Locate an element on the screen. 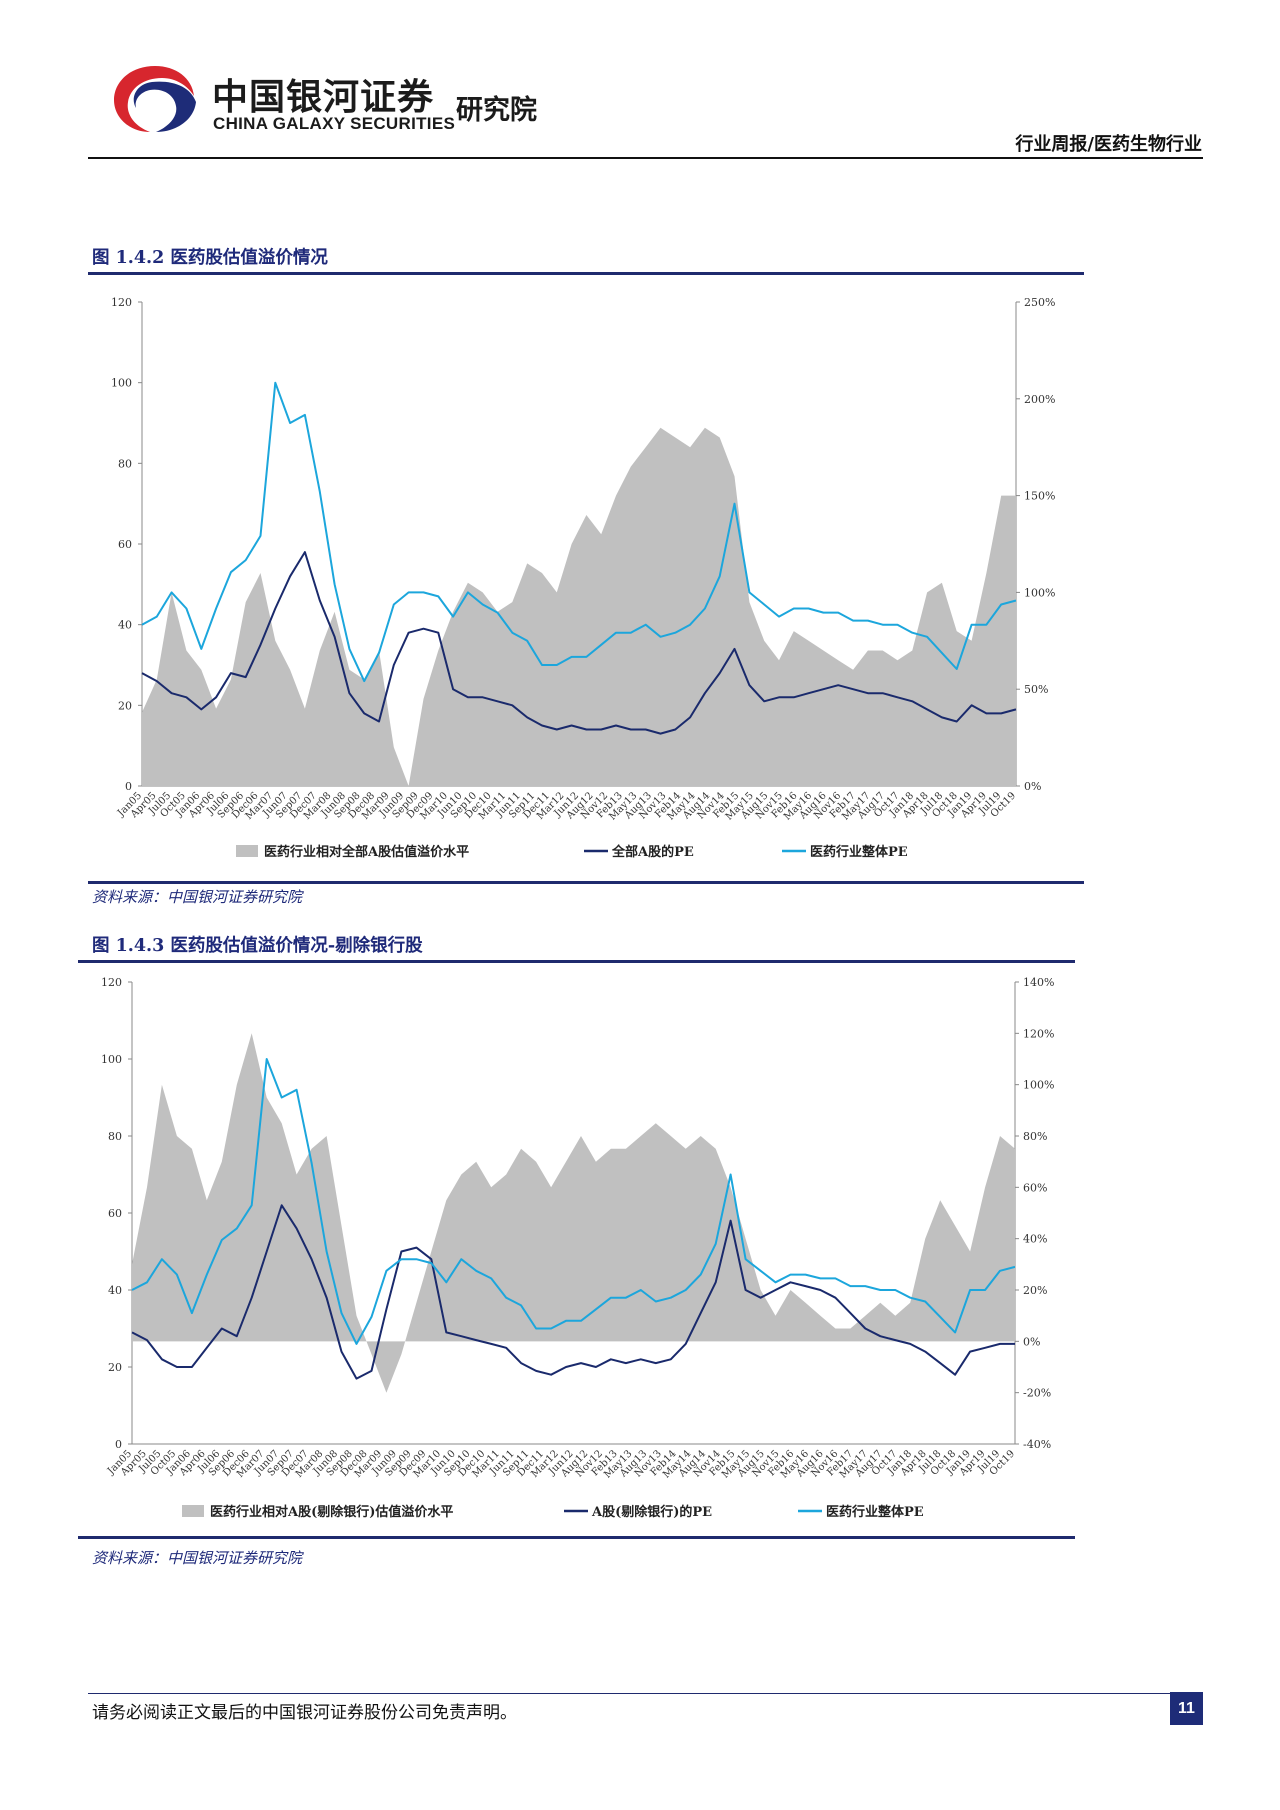  right-tick-label: 120% is located at coordinates (1038, 1033).